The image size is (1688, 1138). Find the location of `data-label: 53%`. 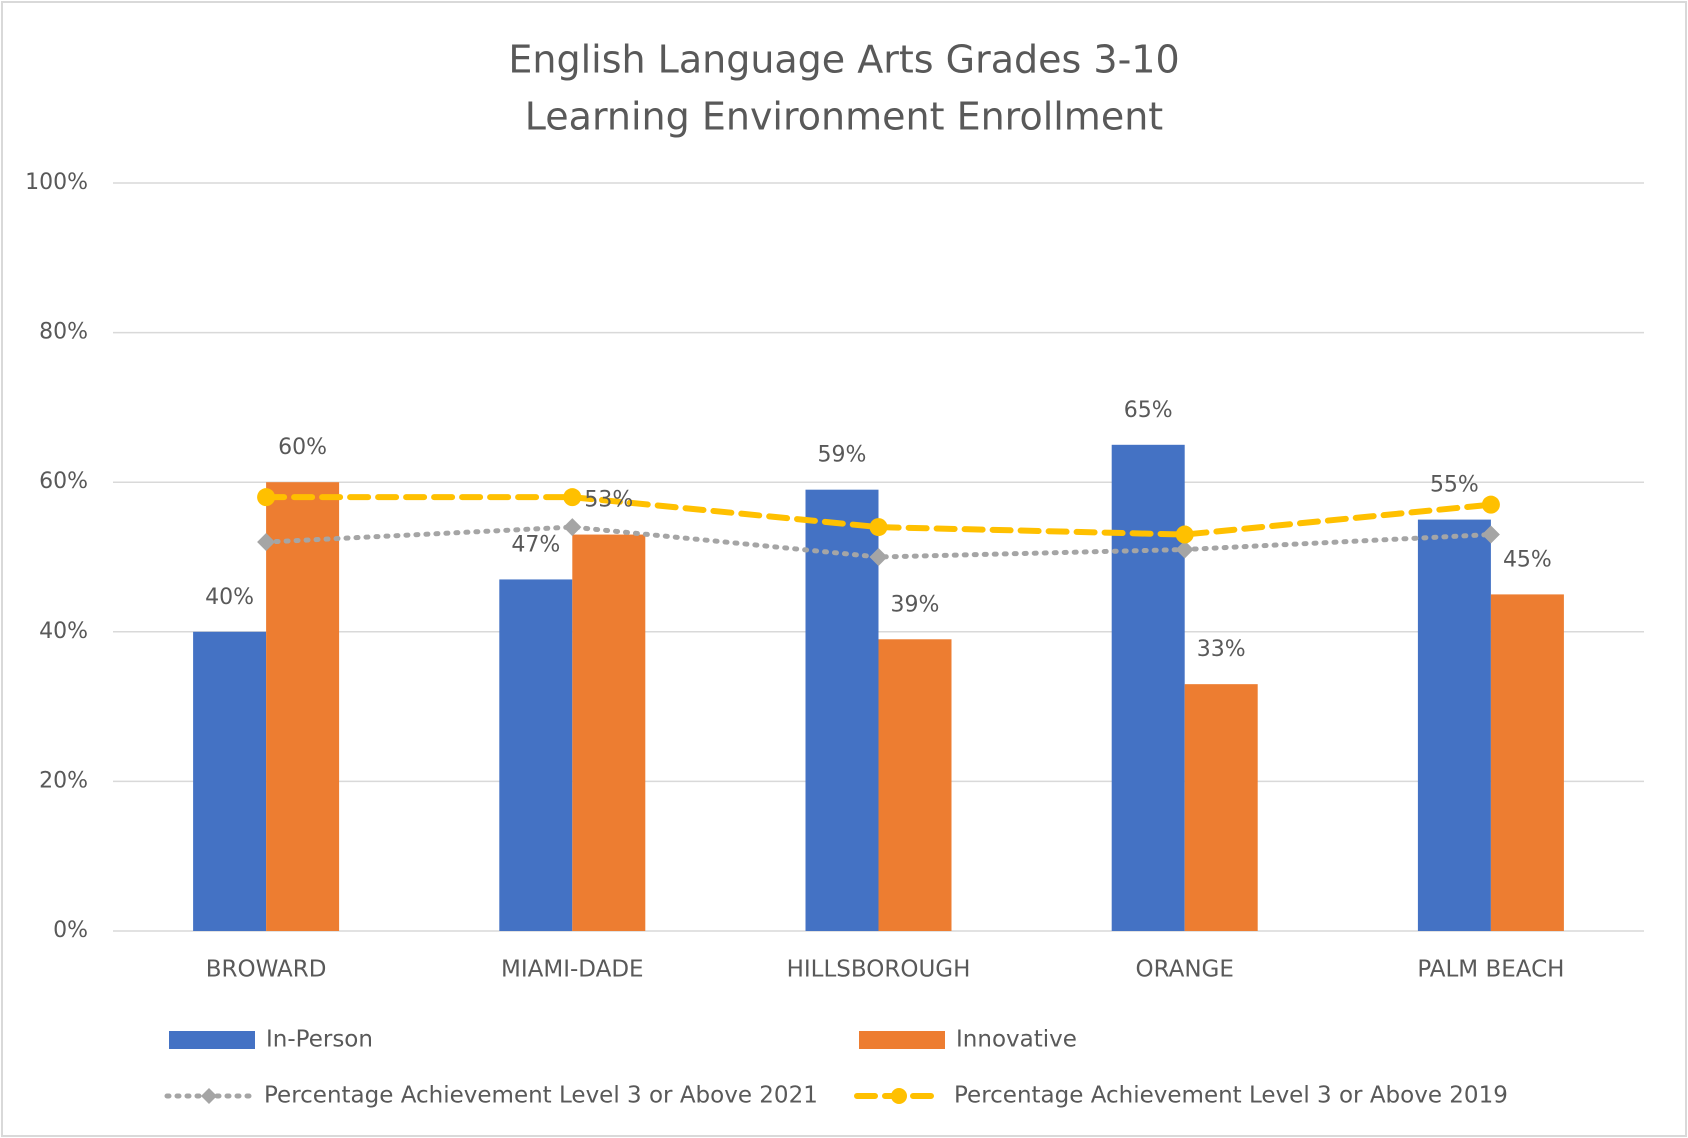

data-label: 53% is located at coordinates (608, 500).